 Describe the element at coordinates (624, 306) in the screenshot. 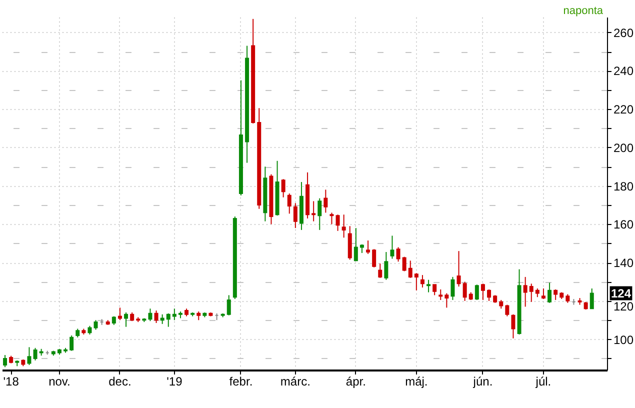

I see `y-tick-label: 120` at that location.